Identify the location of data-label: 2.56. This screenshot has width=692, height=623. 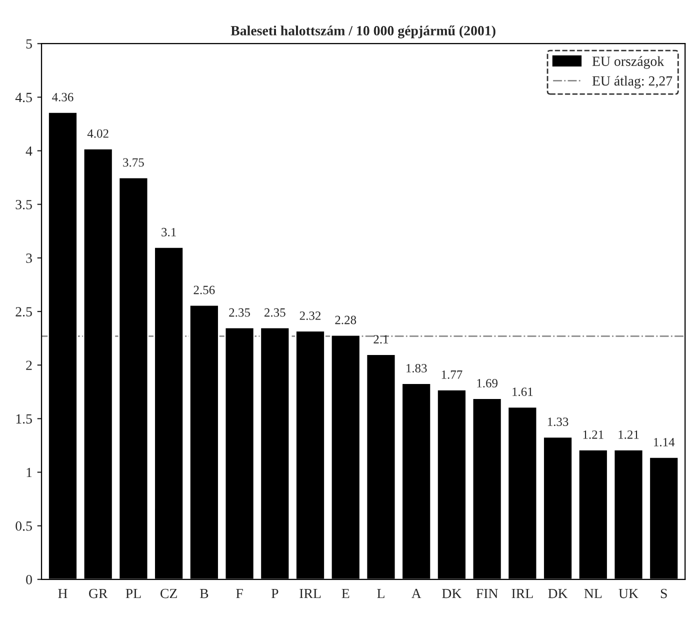
(204, 290).